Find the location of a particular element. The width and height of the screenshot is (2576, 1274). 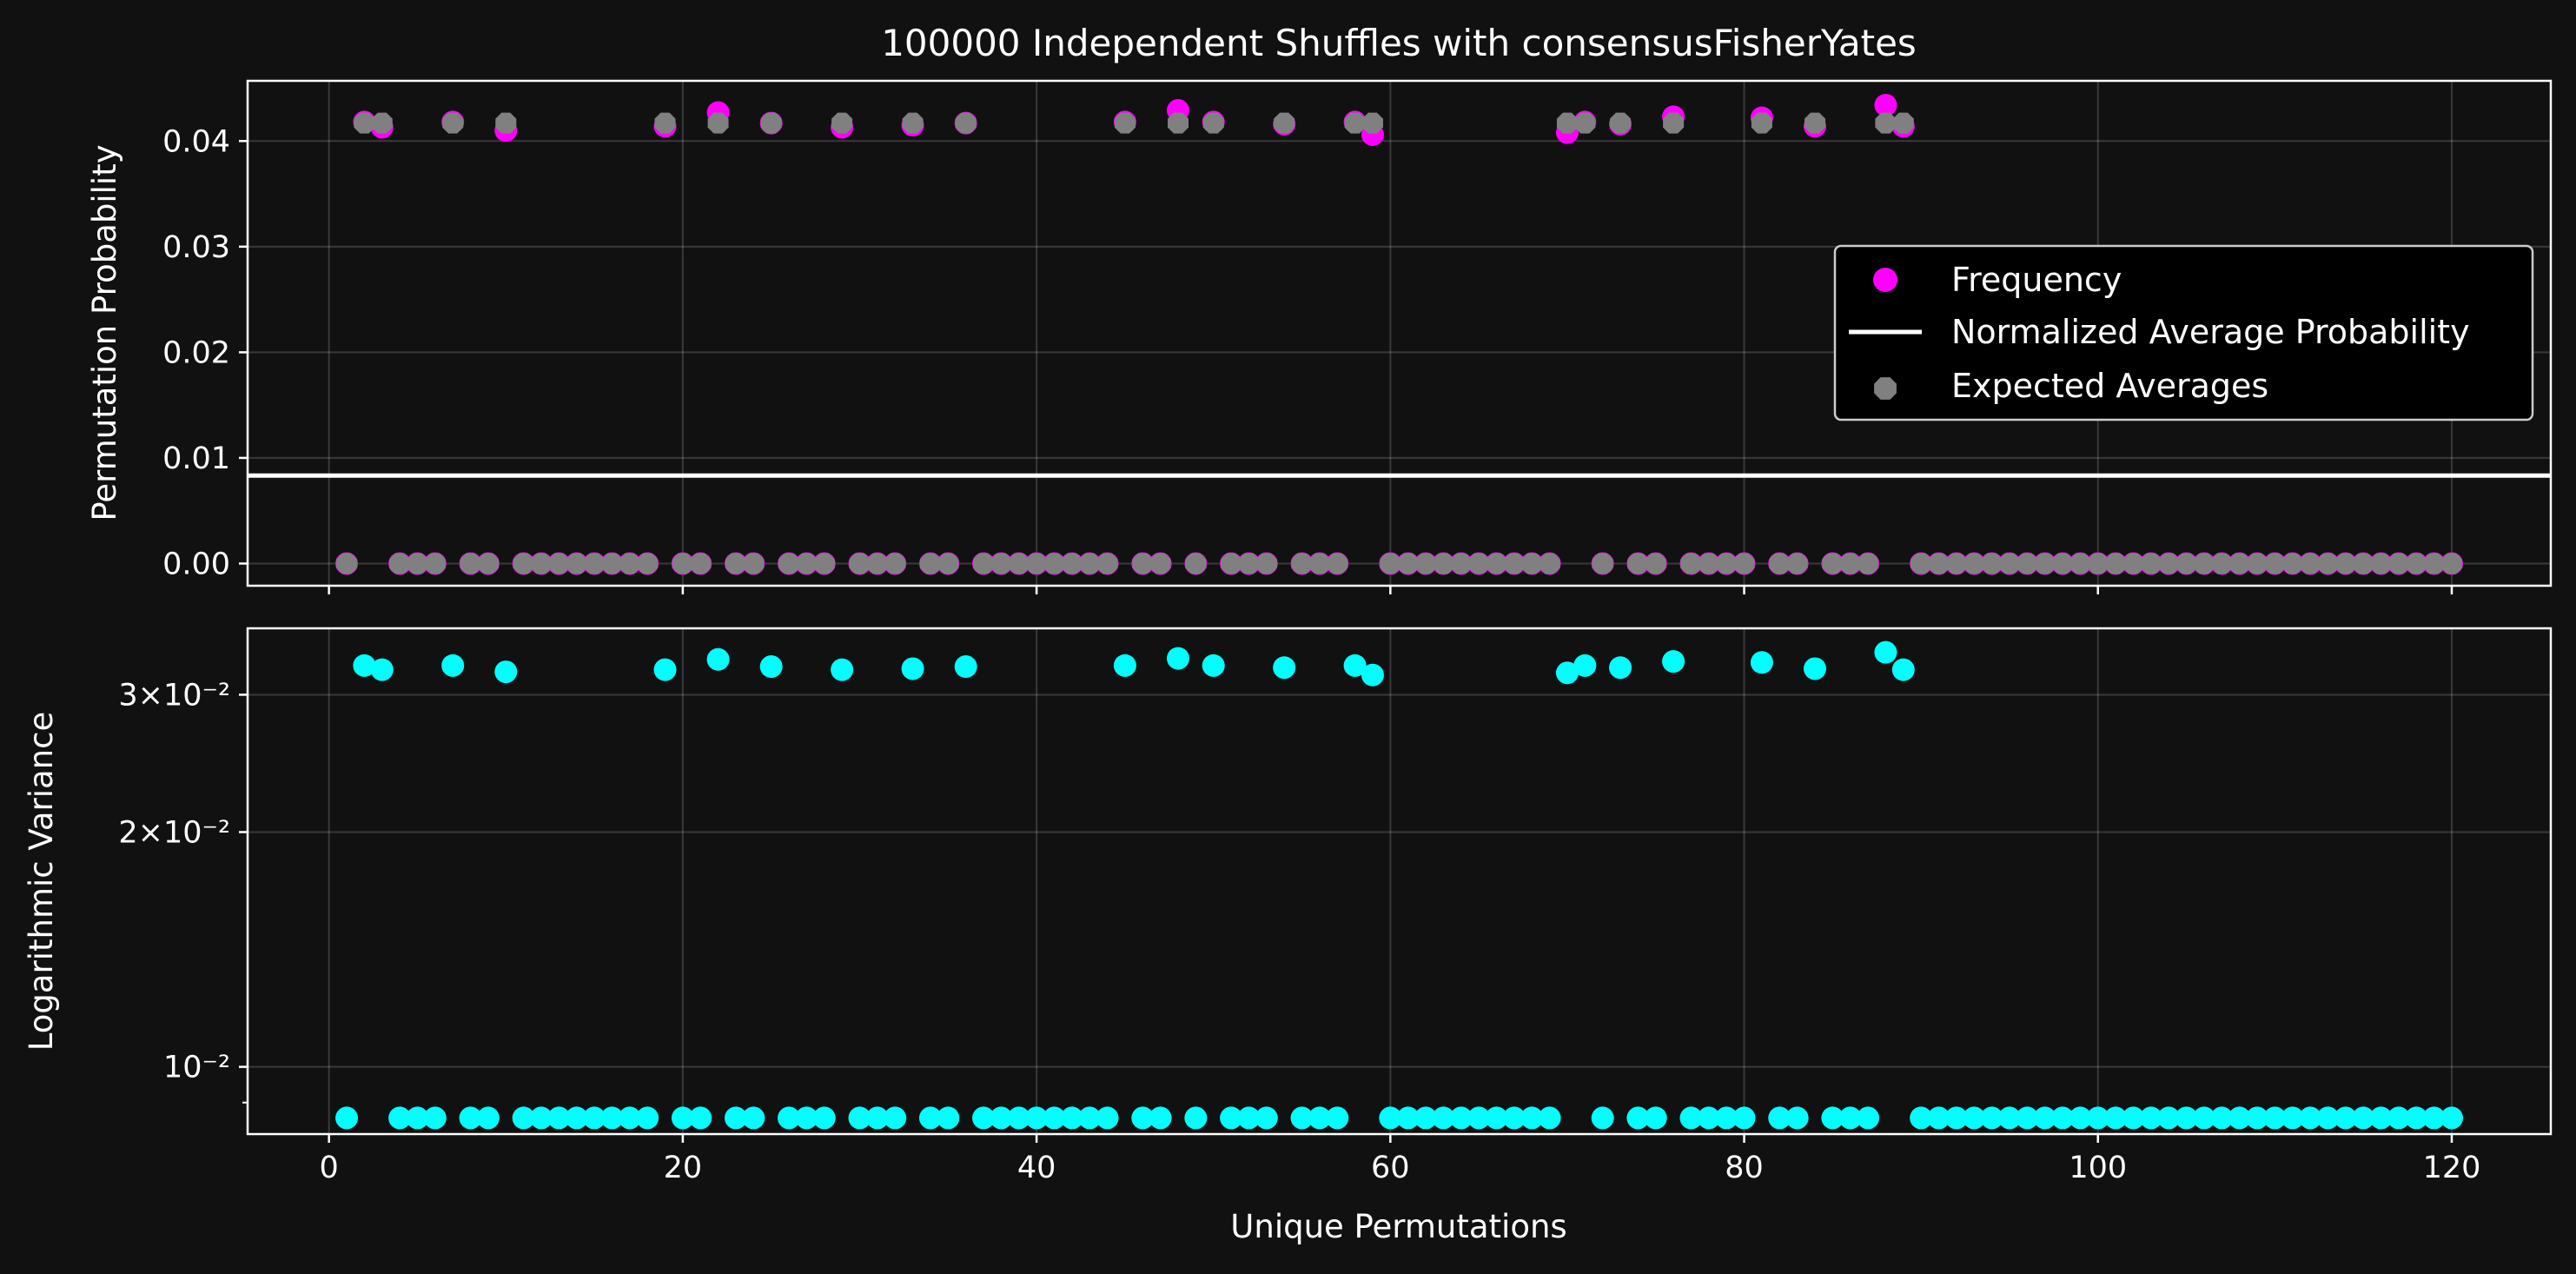

x-tick-label: 60 is located at coordinates (1390, 1168).